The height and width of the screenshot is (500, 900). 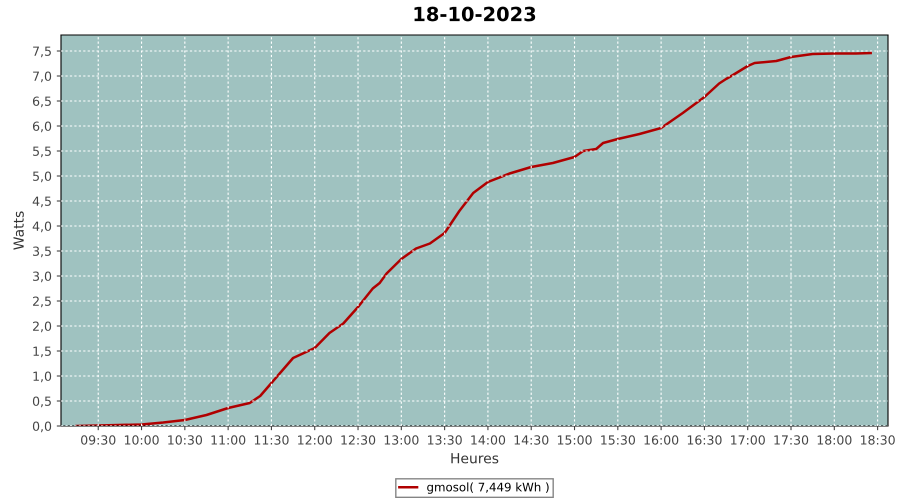 I want to click on y-tick-label: 7,5, so click(x=42, y=52).